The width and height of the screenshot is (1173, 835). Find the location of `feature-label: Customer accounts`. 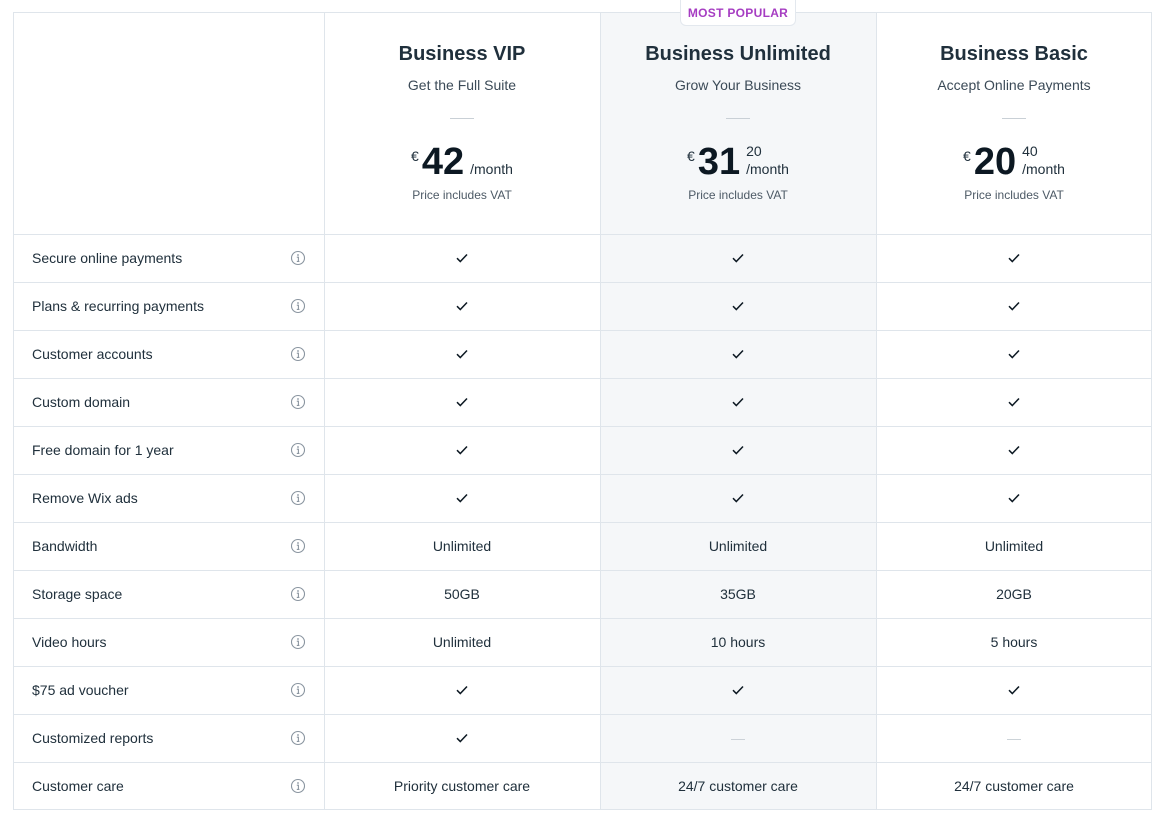

feature-label: Customer accounts is located at coordinates (92, 354).